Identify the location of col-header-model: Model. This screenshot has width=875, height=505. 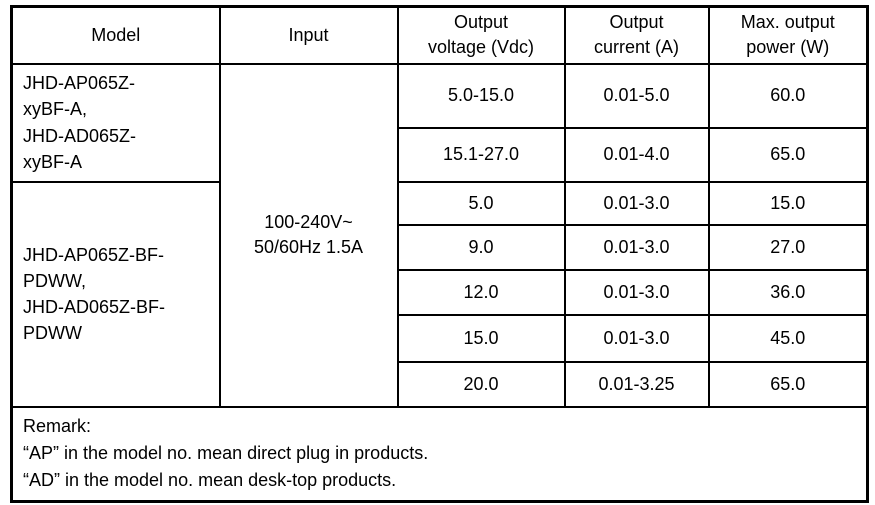
(115, 35).